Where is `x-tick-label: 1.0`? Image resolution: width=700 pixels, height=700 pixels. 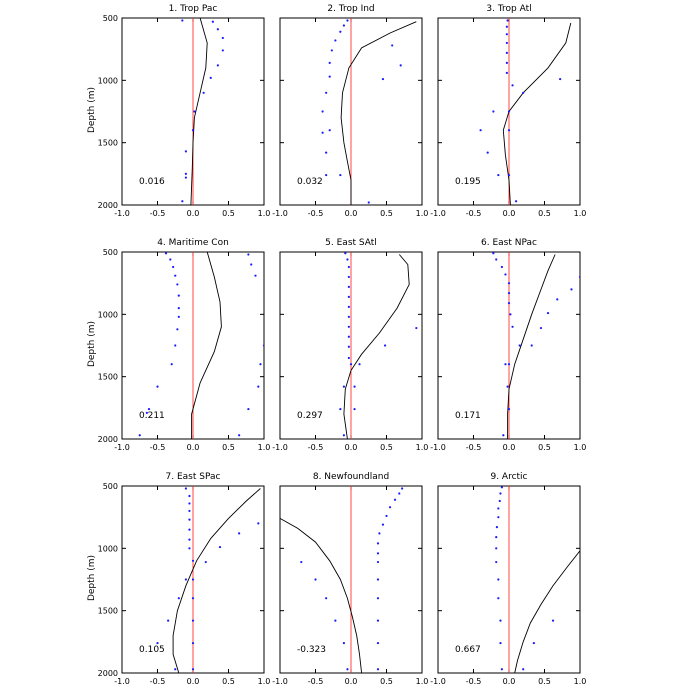 x-tick-label: 1.0 is located at coordinates (422, 681).